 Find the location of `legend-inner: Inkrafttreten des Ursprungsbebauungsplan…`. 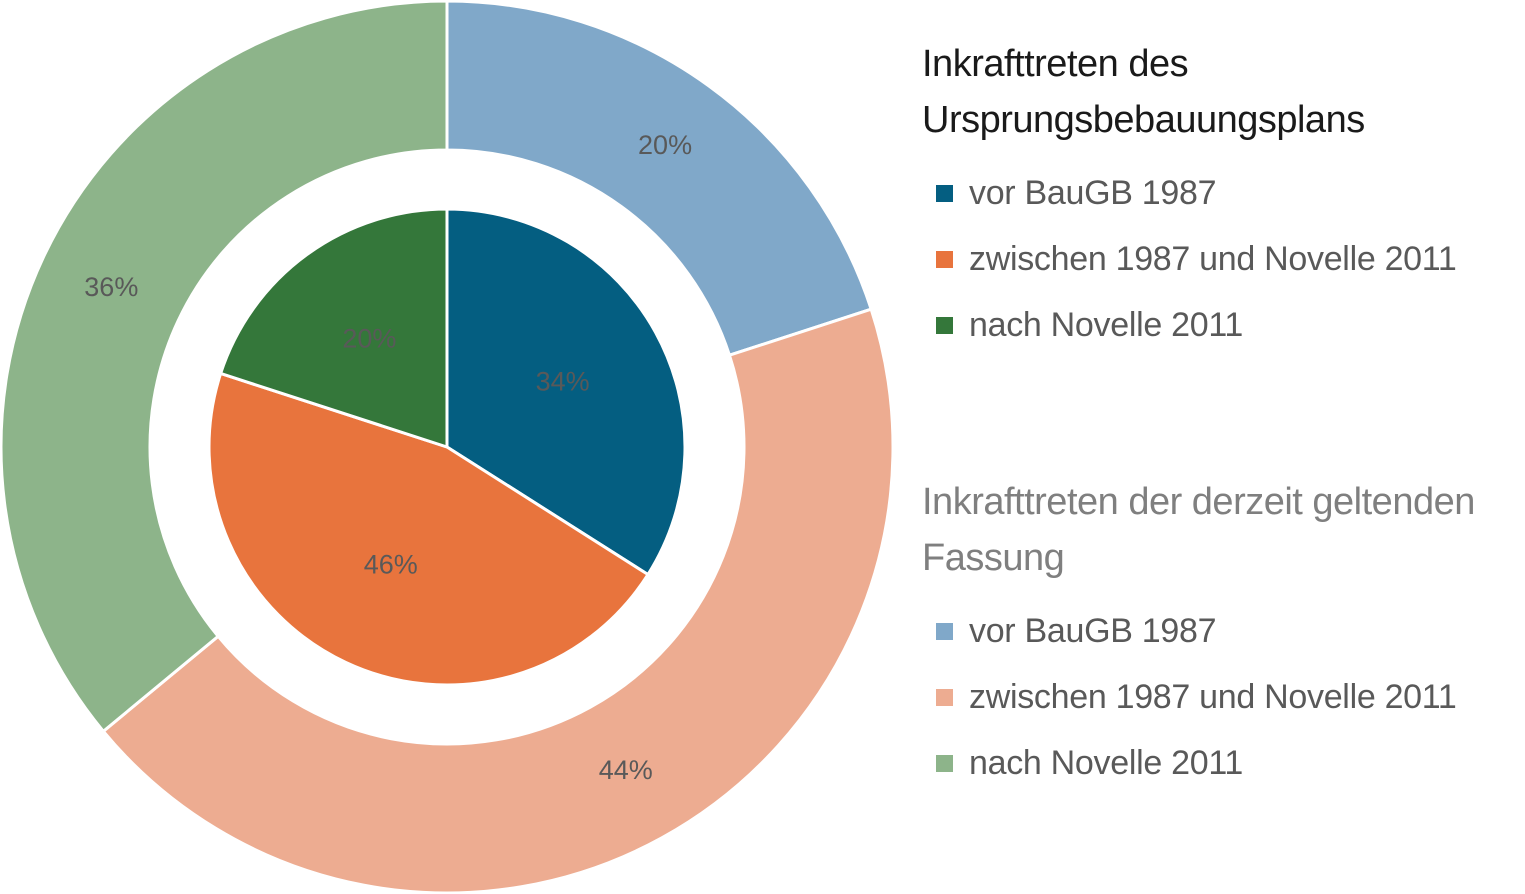

legend-inner: Inkrafttreten des Ursprungsbebauungsplan… is located at coordinates (1223, 197).